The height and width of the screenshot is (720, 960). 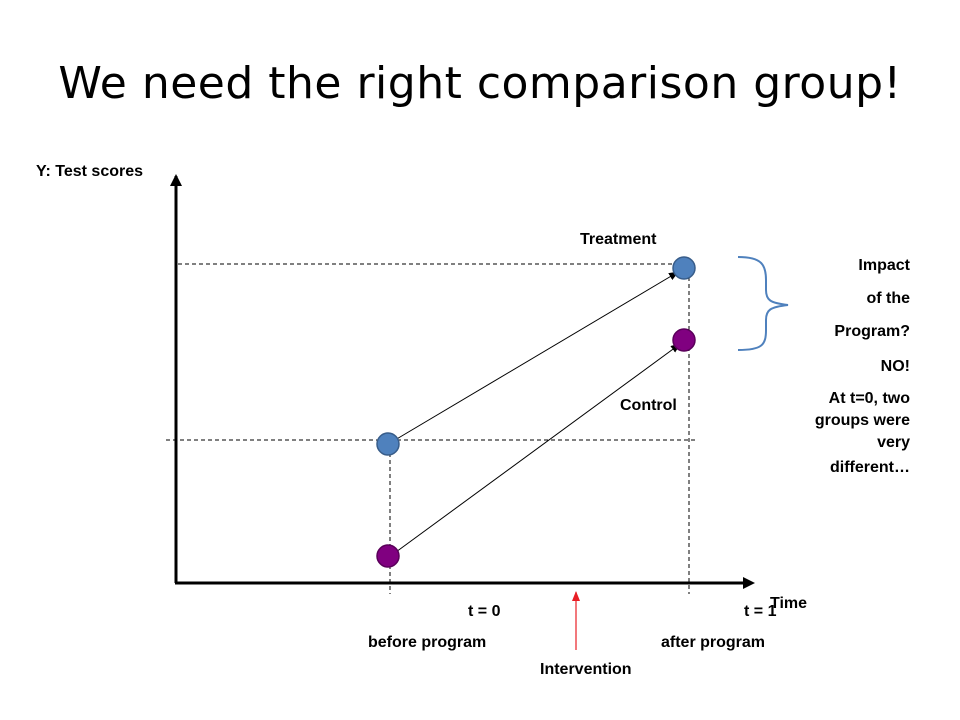 What do you see at coordinates (648, 405) in the screenshot?
I see `control-label: Control` at bounding box center [648, 405].